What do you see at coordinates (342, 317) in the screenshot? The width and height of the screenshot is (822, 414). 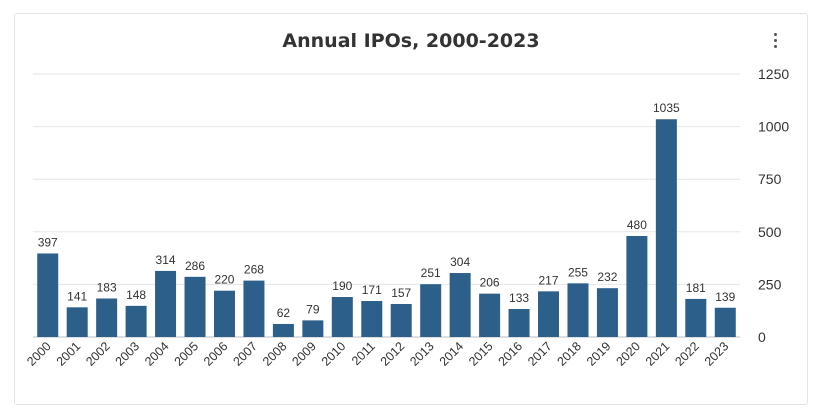 I see `bar-2010` at bounding box center [342, 317].